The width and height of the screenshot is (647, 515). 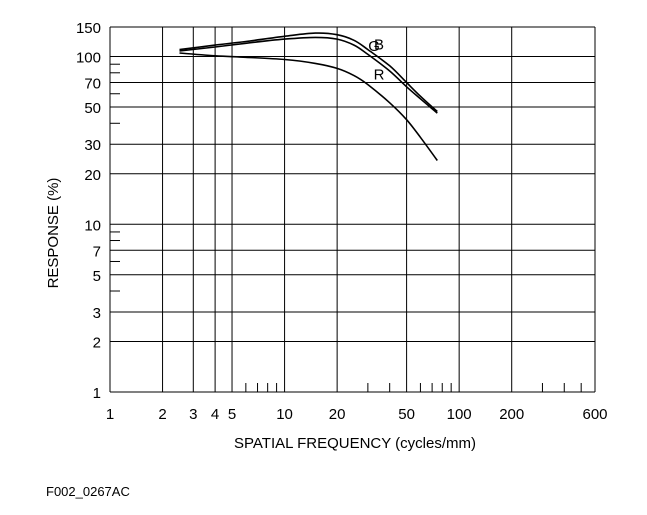 I want to click on series-line-g, so click(x=308, y=75).